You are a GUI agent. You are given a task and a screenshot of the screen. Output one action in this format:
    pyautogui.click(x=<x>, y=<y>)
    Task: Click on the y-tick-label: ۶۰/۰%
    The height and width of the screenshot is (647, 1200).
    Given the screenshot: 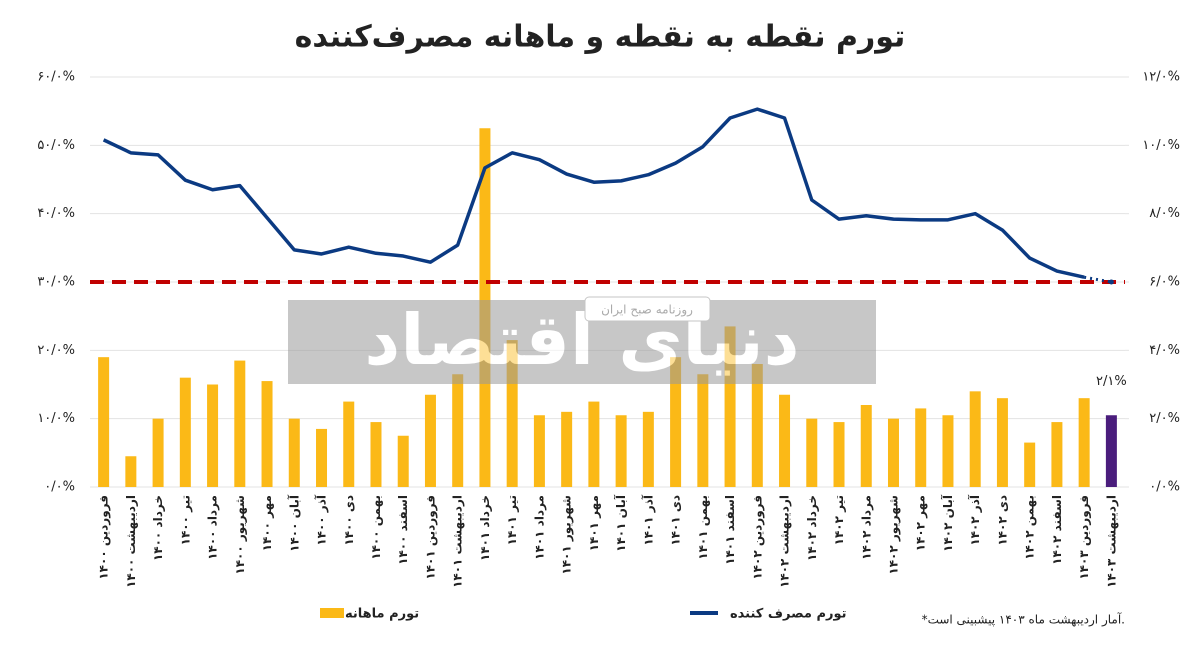 What is the action you would take?
    pyautogui.click(x=56, y=77)
    